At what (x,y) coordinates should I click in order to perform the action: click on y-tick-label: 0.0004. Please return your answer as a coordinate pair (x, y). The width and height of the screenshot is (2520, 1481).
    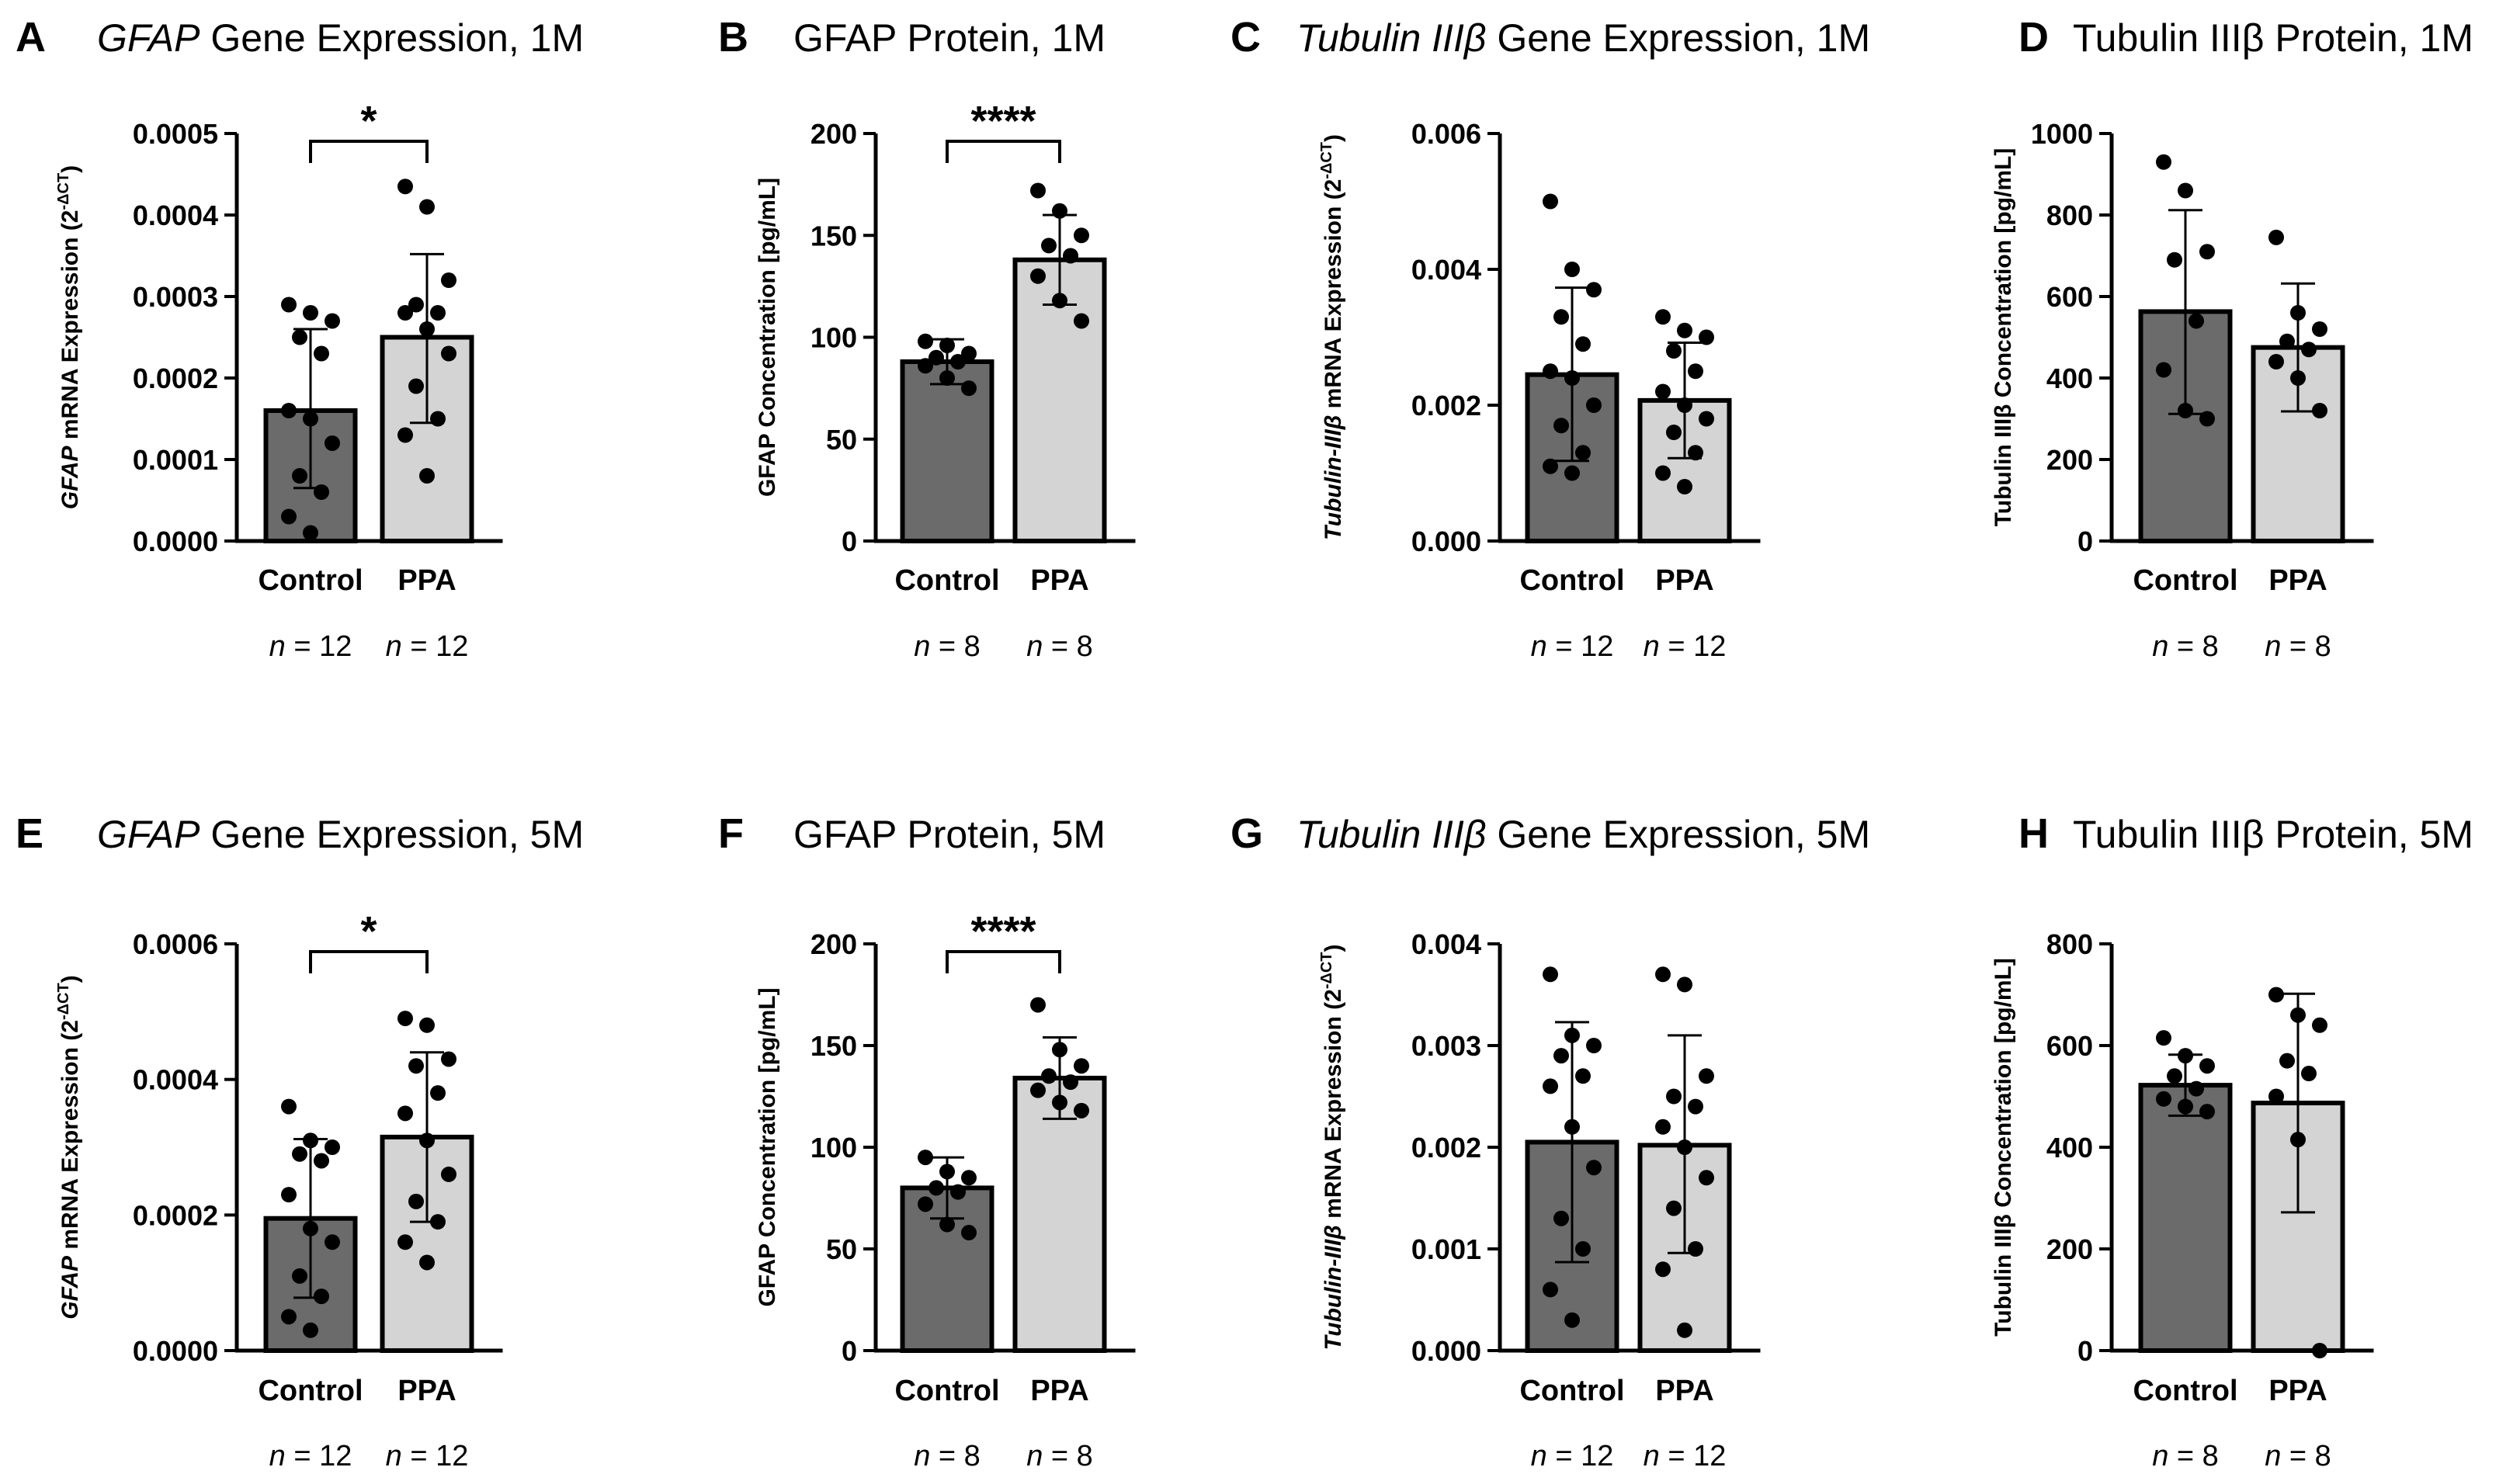
    Looking at the image, I should click on (175, 1080).